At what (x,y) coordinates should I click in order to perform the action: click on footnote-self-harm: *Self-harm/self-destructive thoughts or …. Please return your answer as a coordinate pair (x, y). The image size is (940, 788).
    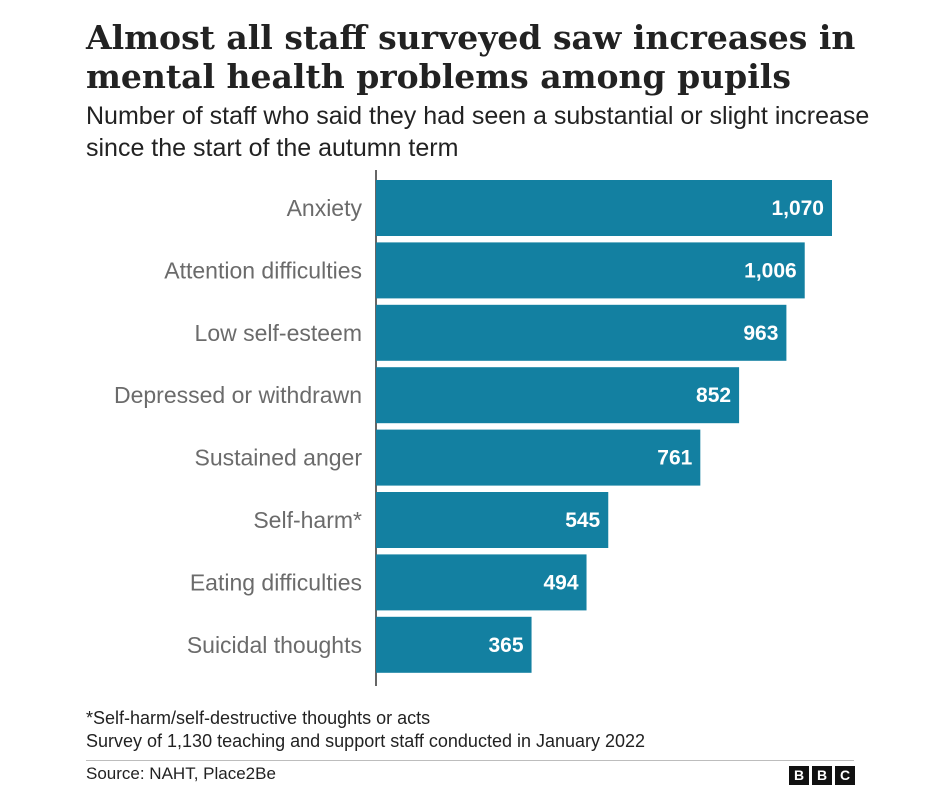
    Looking at the image, I should click on (258, 718).